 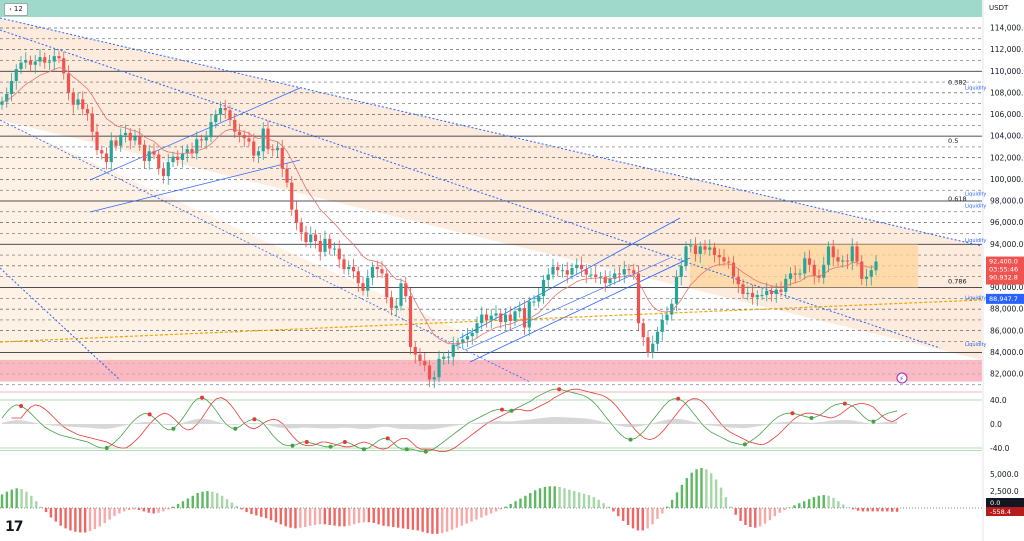 What do you see at coordinates (999, 8) in the screenshot?
I see `currency-label: USDT` at bounding box center [999, 8].